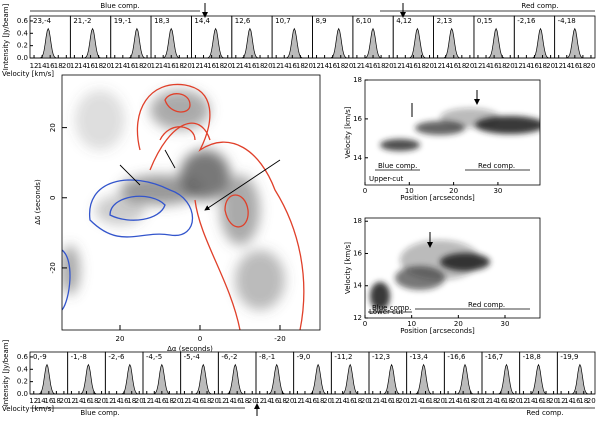  What do you see at coordinates (567, 21) in the screenshot?
I see `panel-label: -4,18` at bounding box center [567, 21].